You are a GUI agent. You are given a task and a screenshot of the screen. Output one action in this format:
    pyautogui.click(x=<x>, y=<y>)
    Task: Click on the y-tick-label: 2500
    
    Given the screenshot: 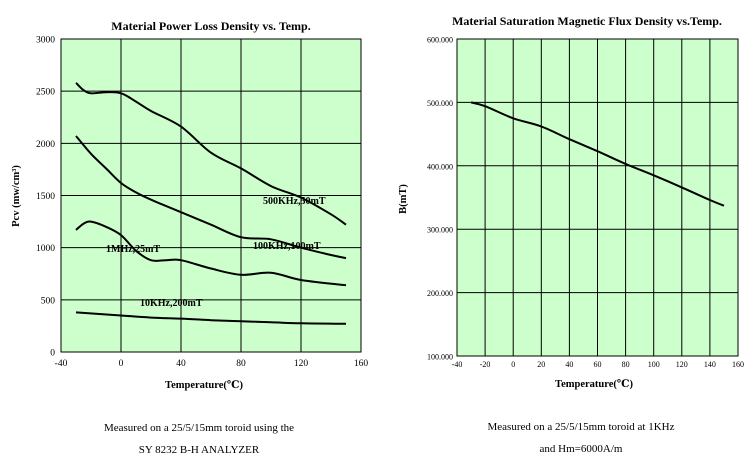 What is the action you would take?
    pyautogui.click(x=45, y=93)
    